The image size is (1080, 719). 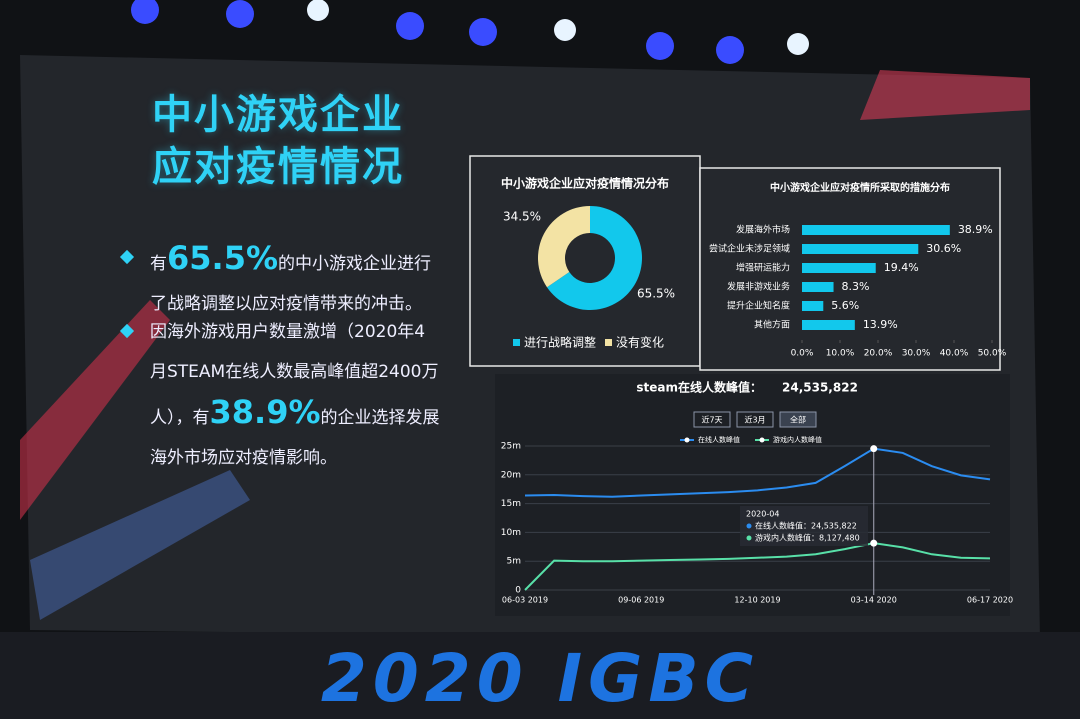 What do you see at coordinates (860, 187) in the screenshot?
I see `chart-title: 中小游戏企业应对疫情所采取的措施分布` at bounding box center [860, 187].